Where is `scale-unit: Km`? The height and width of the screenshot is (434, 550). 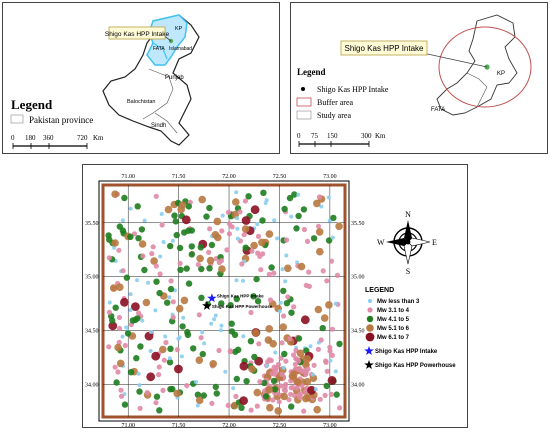 scale-unit: Km is located at coordinates (380, 136).